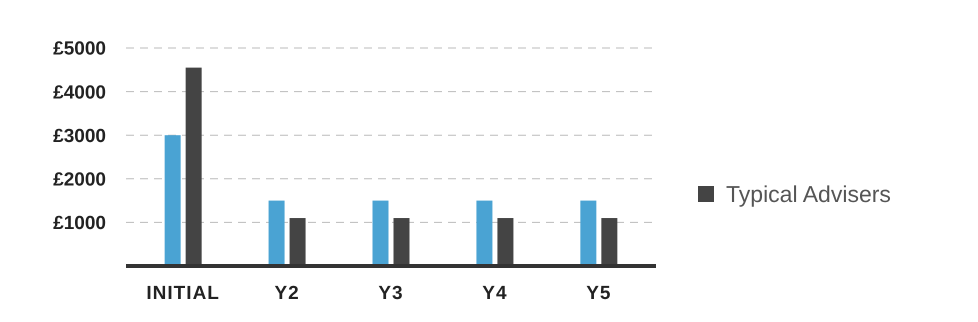  Describe the element at coordinates (79, 179) in the screenshot. I see `y-tick-label: £2000` at that location.